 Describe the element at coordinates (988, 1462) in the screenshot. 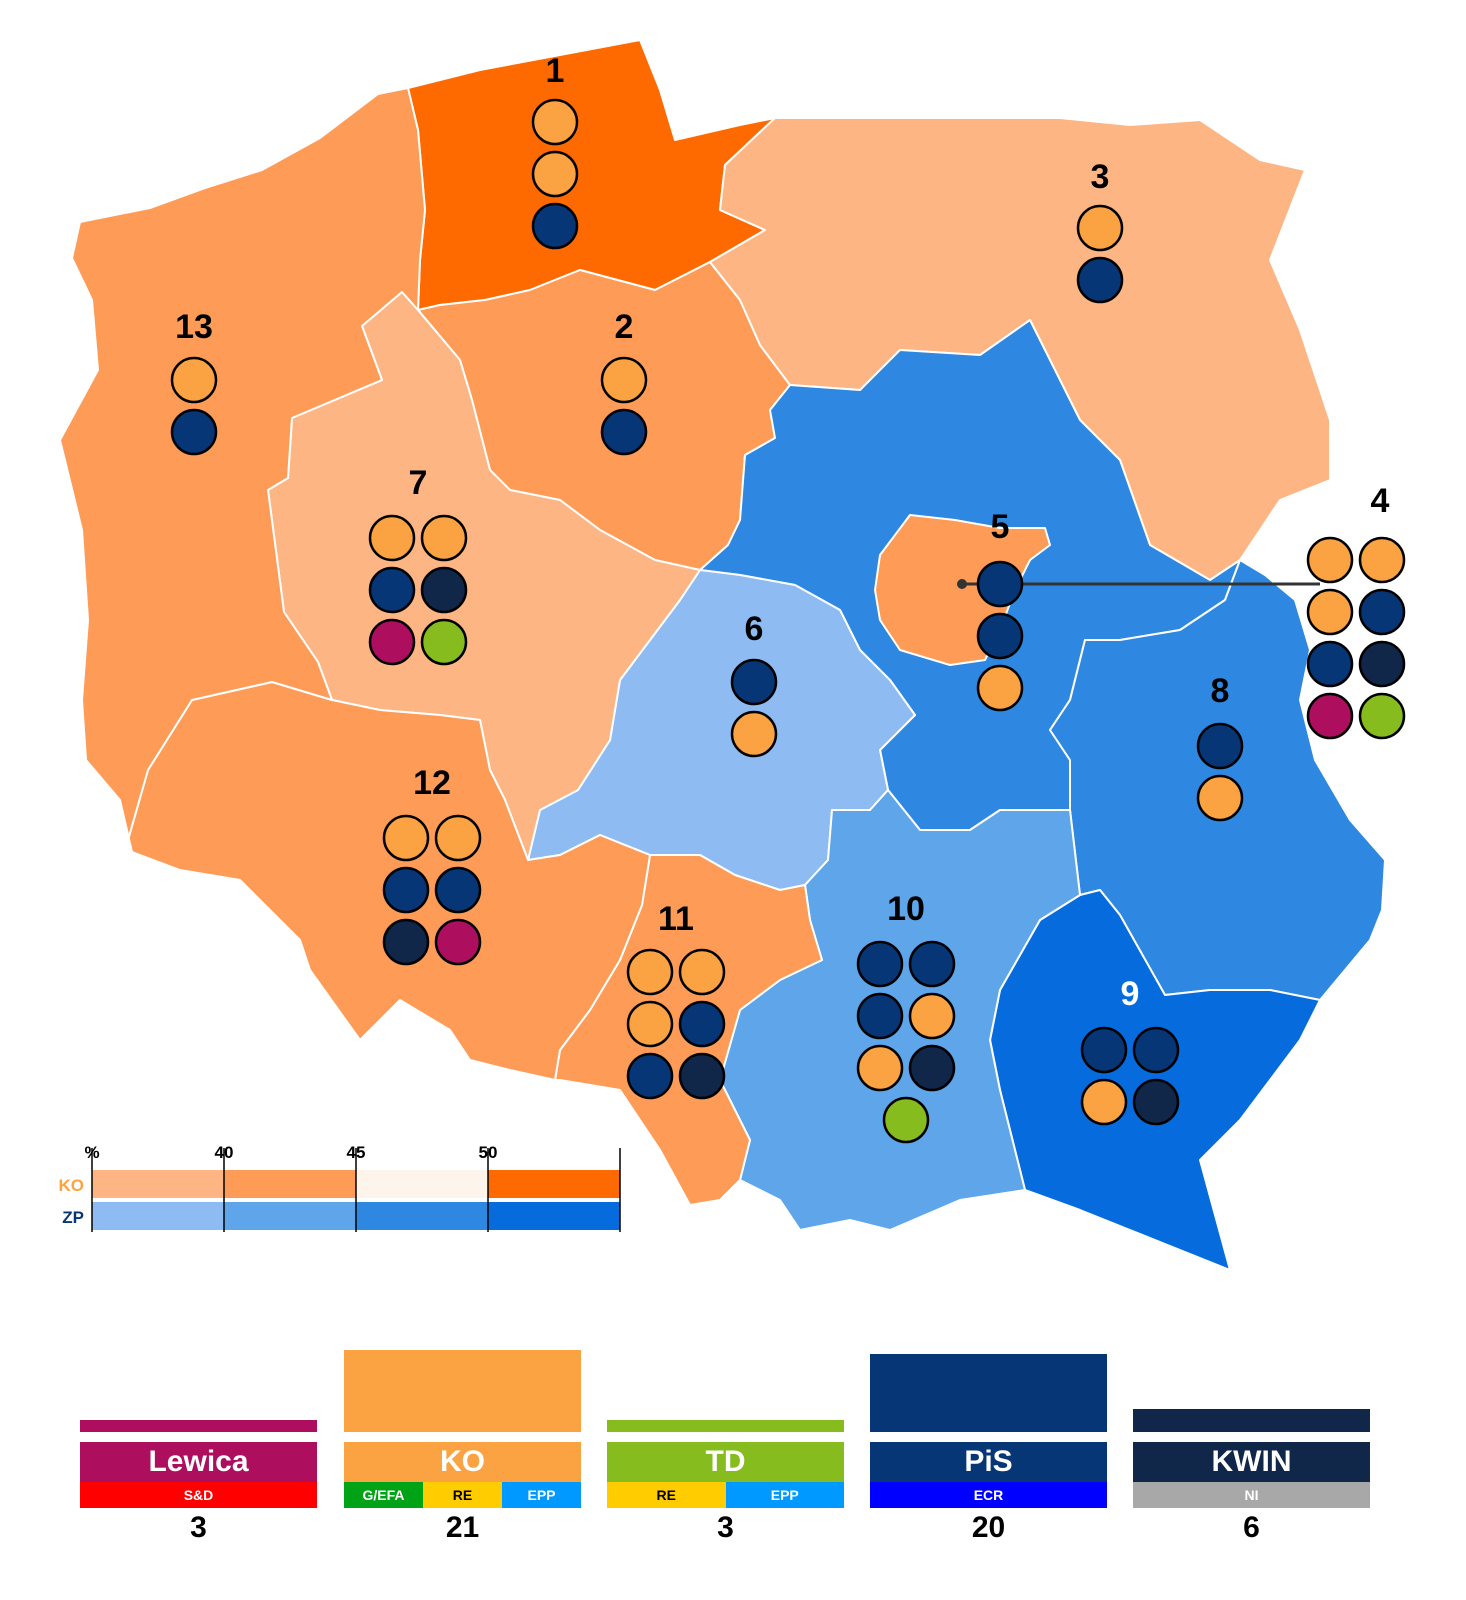

I see `party-name: PiS` at that location.